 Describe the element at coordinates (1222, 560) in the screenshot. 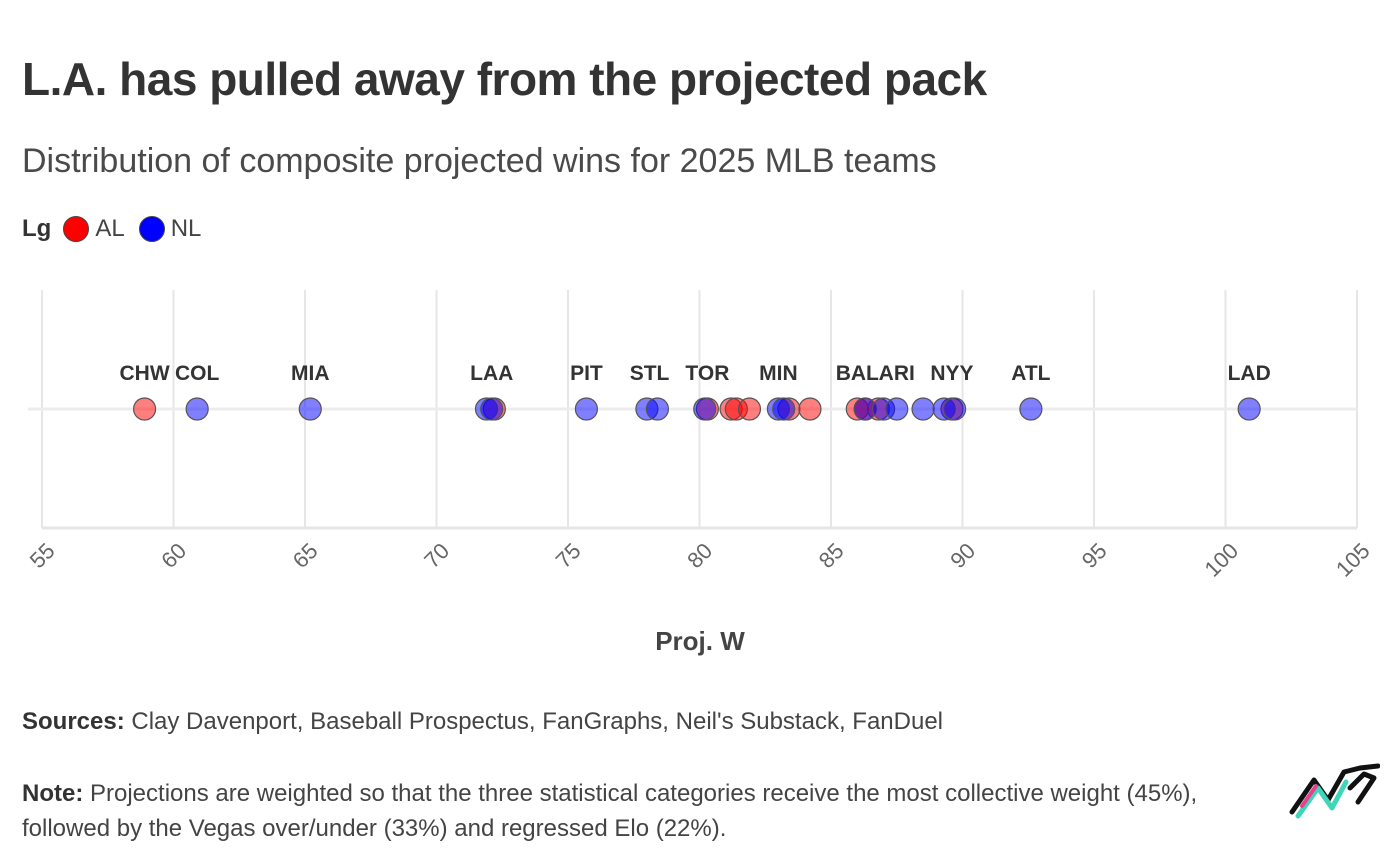

I see `x-tick-label: 100` at that location.